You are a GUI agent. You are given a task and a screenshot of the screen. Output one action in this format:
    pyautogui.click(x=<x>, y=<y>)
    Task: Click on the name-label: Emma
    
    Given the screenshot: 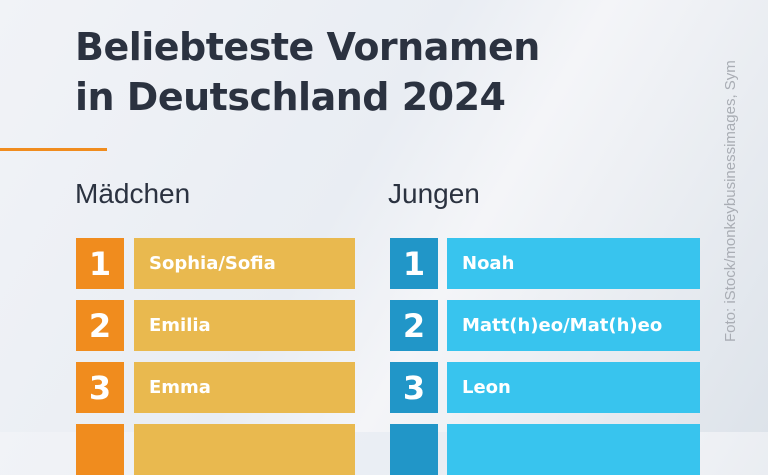 What is the action you would take?
    pyautogui.click(x=244, y=387)
    